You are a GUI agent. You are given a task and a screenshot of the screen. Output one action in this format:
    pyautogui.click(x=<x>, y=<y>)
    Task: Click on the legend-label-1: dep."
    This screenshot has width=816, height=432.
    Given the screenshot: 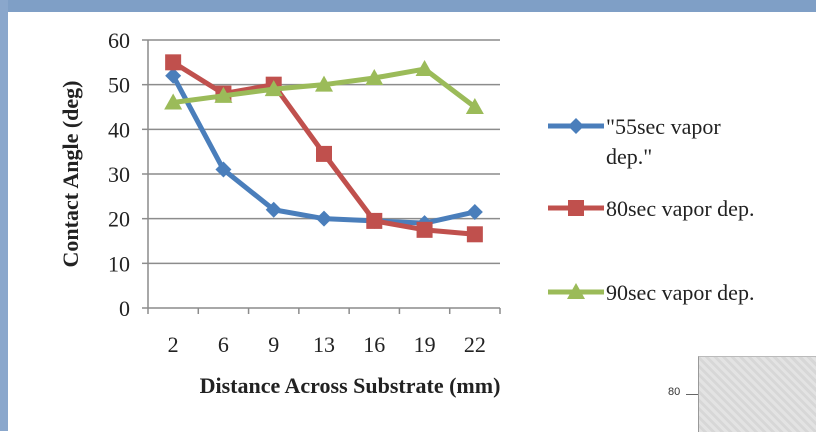 What is the action you would take?
    pyautogui.click(x=629, y=156)
    